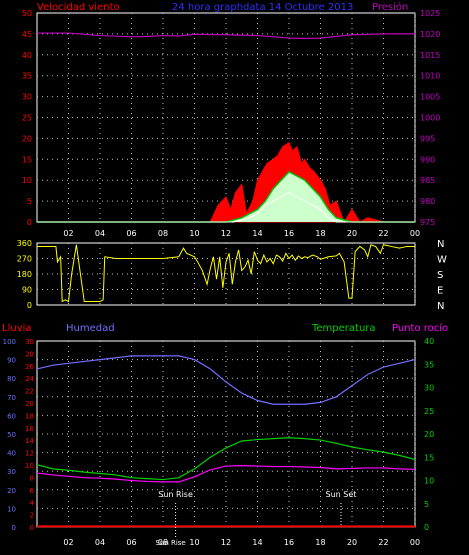  I want to click on humidity-tick-label: 80, so click(11, 379).